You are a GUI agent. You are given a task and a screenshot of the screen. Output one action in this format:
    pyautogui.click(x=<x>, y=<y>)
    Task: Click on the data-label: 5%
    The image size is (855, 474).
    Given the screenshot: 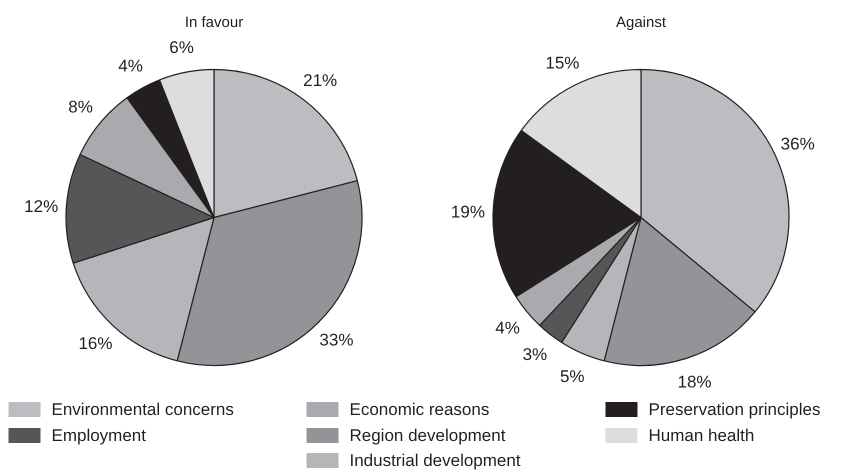 What is the action you would take?
    pyautogui.click(x=572, y=376)
    